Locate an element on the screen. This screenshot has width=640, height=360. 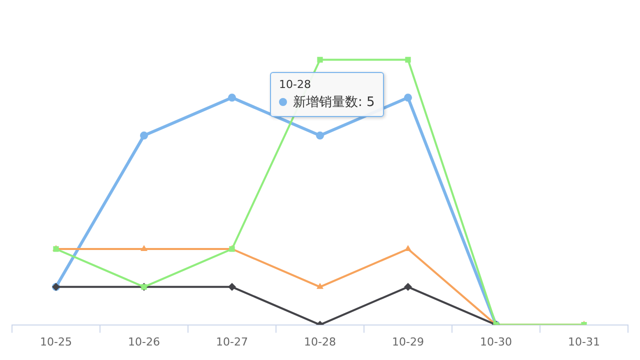
x-tick-label: 10-30 is located at coordinates (496, 341).